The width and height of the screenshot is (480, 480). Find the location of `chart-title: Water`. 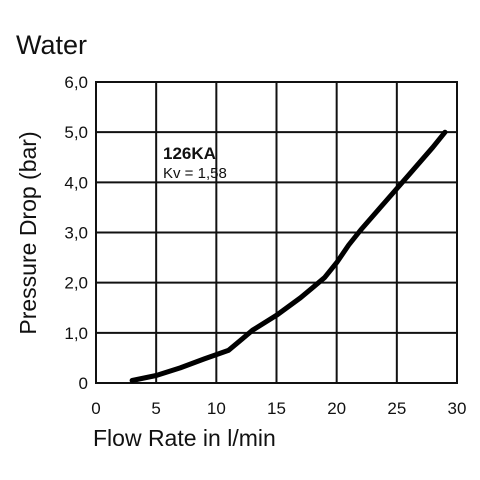

chart-title: Water is located at coordinates (51, 45).